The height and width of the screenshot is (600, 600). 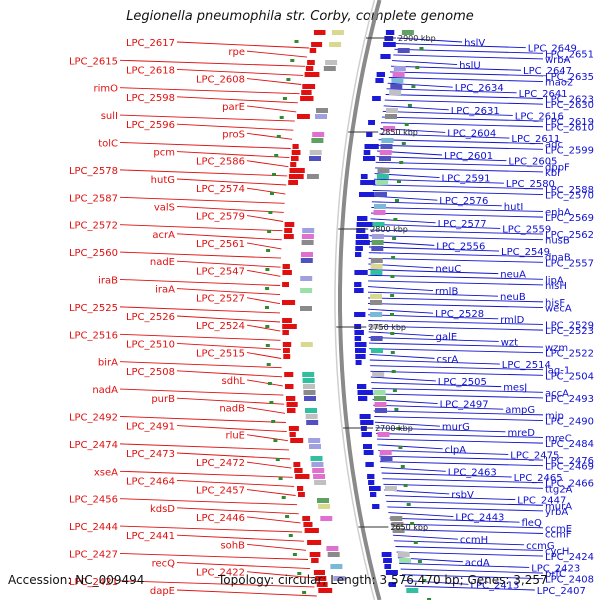 I want to click on kbp-tick-label: 2850 kbp, so click(x=399, y=132).